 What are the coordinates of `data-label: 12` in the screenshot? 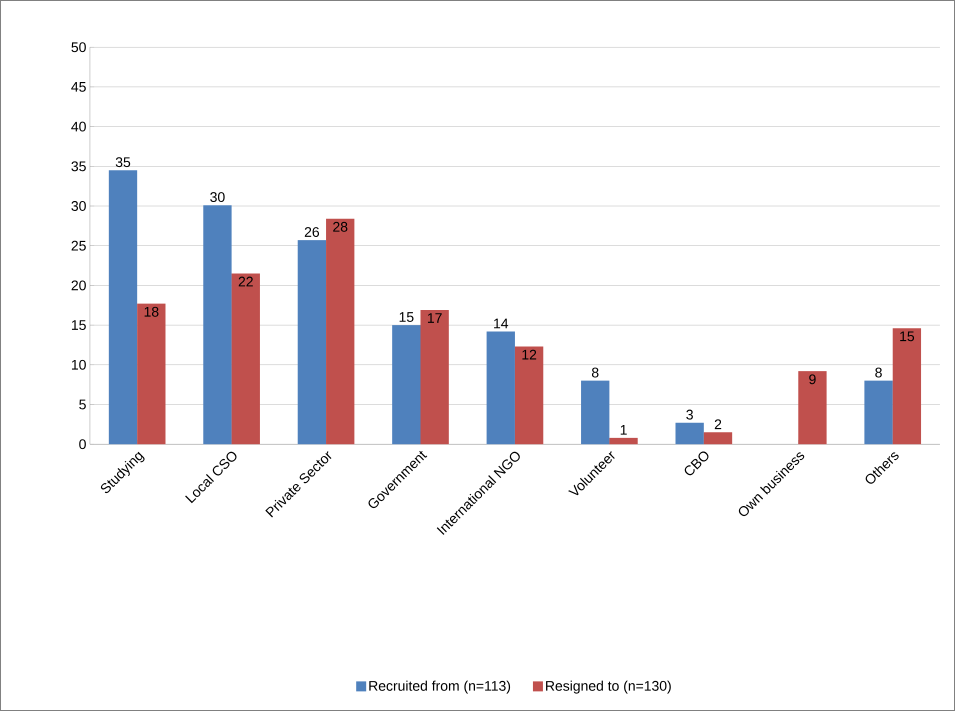 It's located at (529, 355).